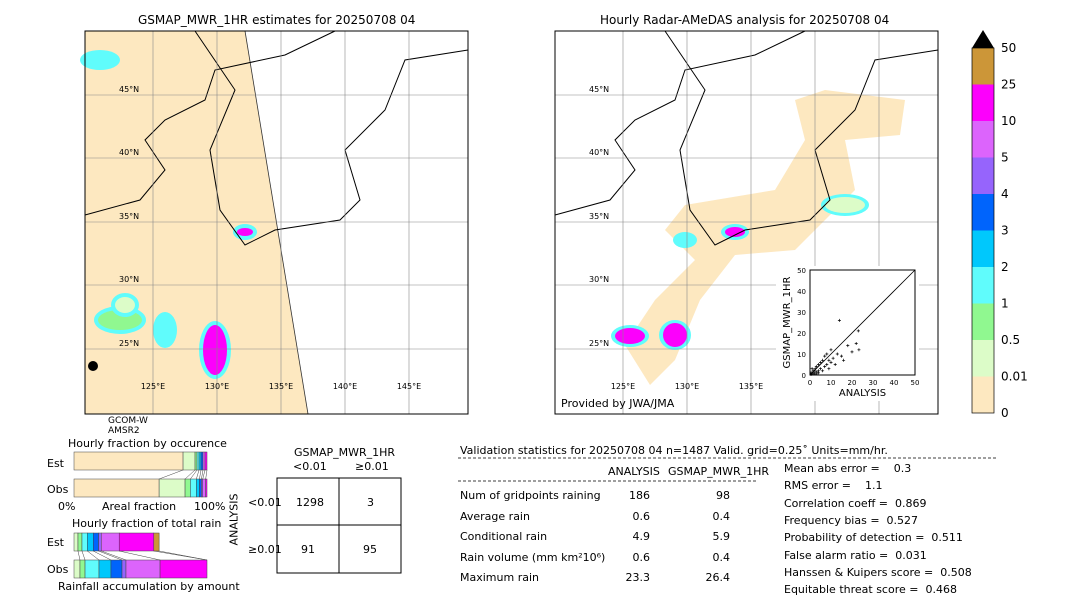 This screenshot has height=612, width=1080. What do you see at coordinates (129, 279) in the screenshot?
I see `latitude-label: 30°N` at bounding box center [129, 279].